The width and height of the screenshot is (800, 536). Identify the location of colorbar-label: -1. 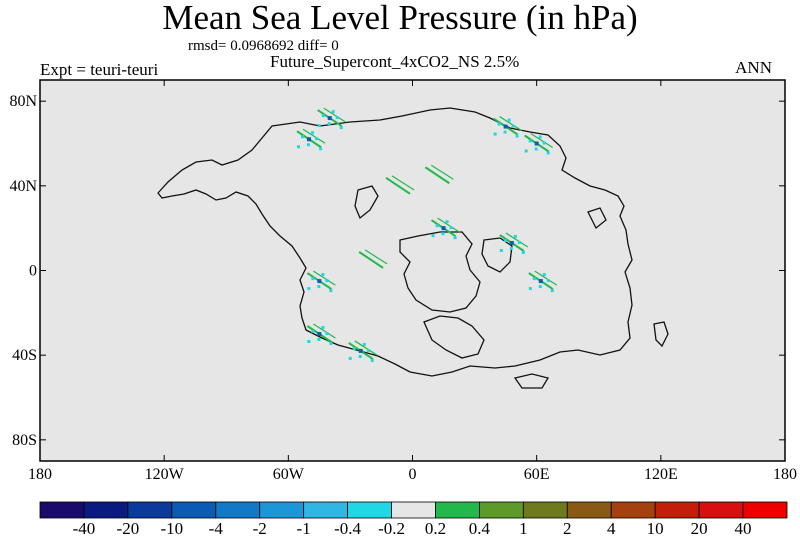
(304, 527).